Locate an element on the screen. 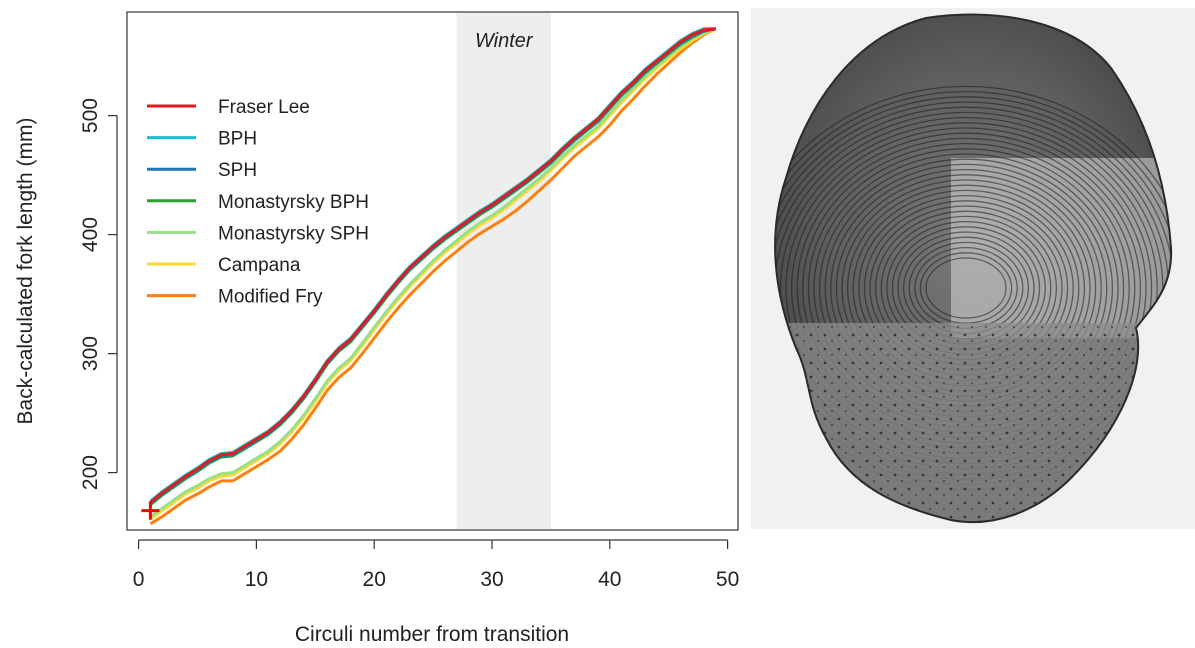 The height and width of the screenshot is (648, 1195). x-tick-label: 50 is located at coordinates (727, 579).